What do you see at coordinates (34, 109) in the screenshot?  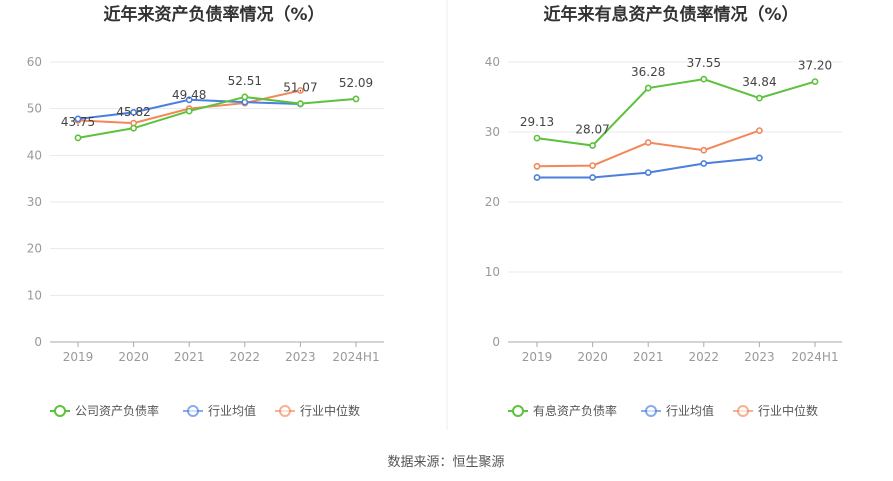 I see `y-tick-label: 50` at bounding box center [34, 109].